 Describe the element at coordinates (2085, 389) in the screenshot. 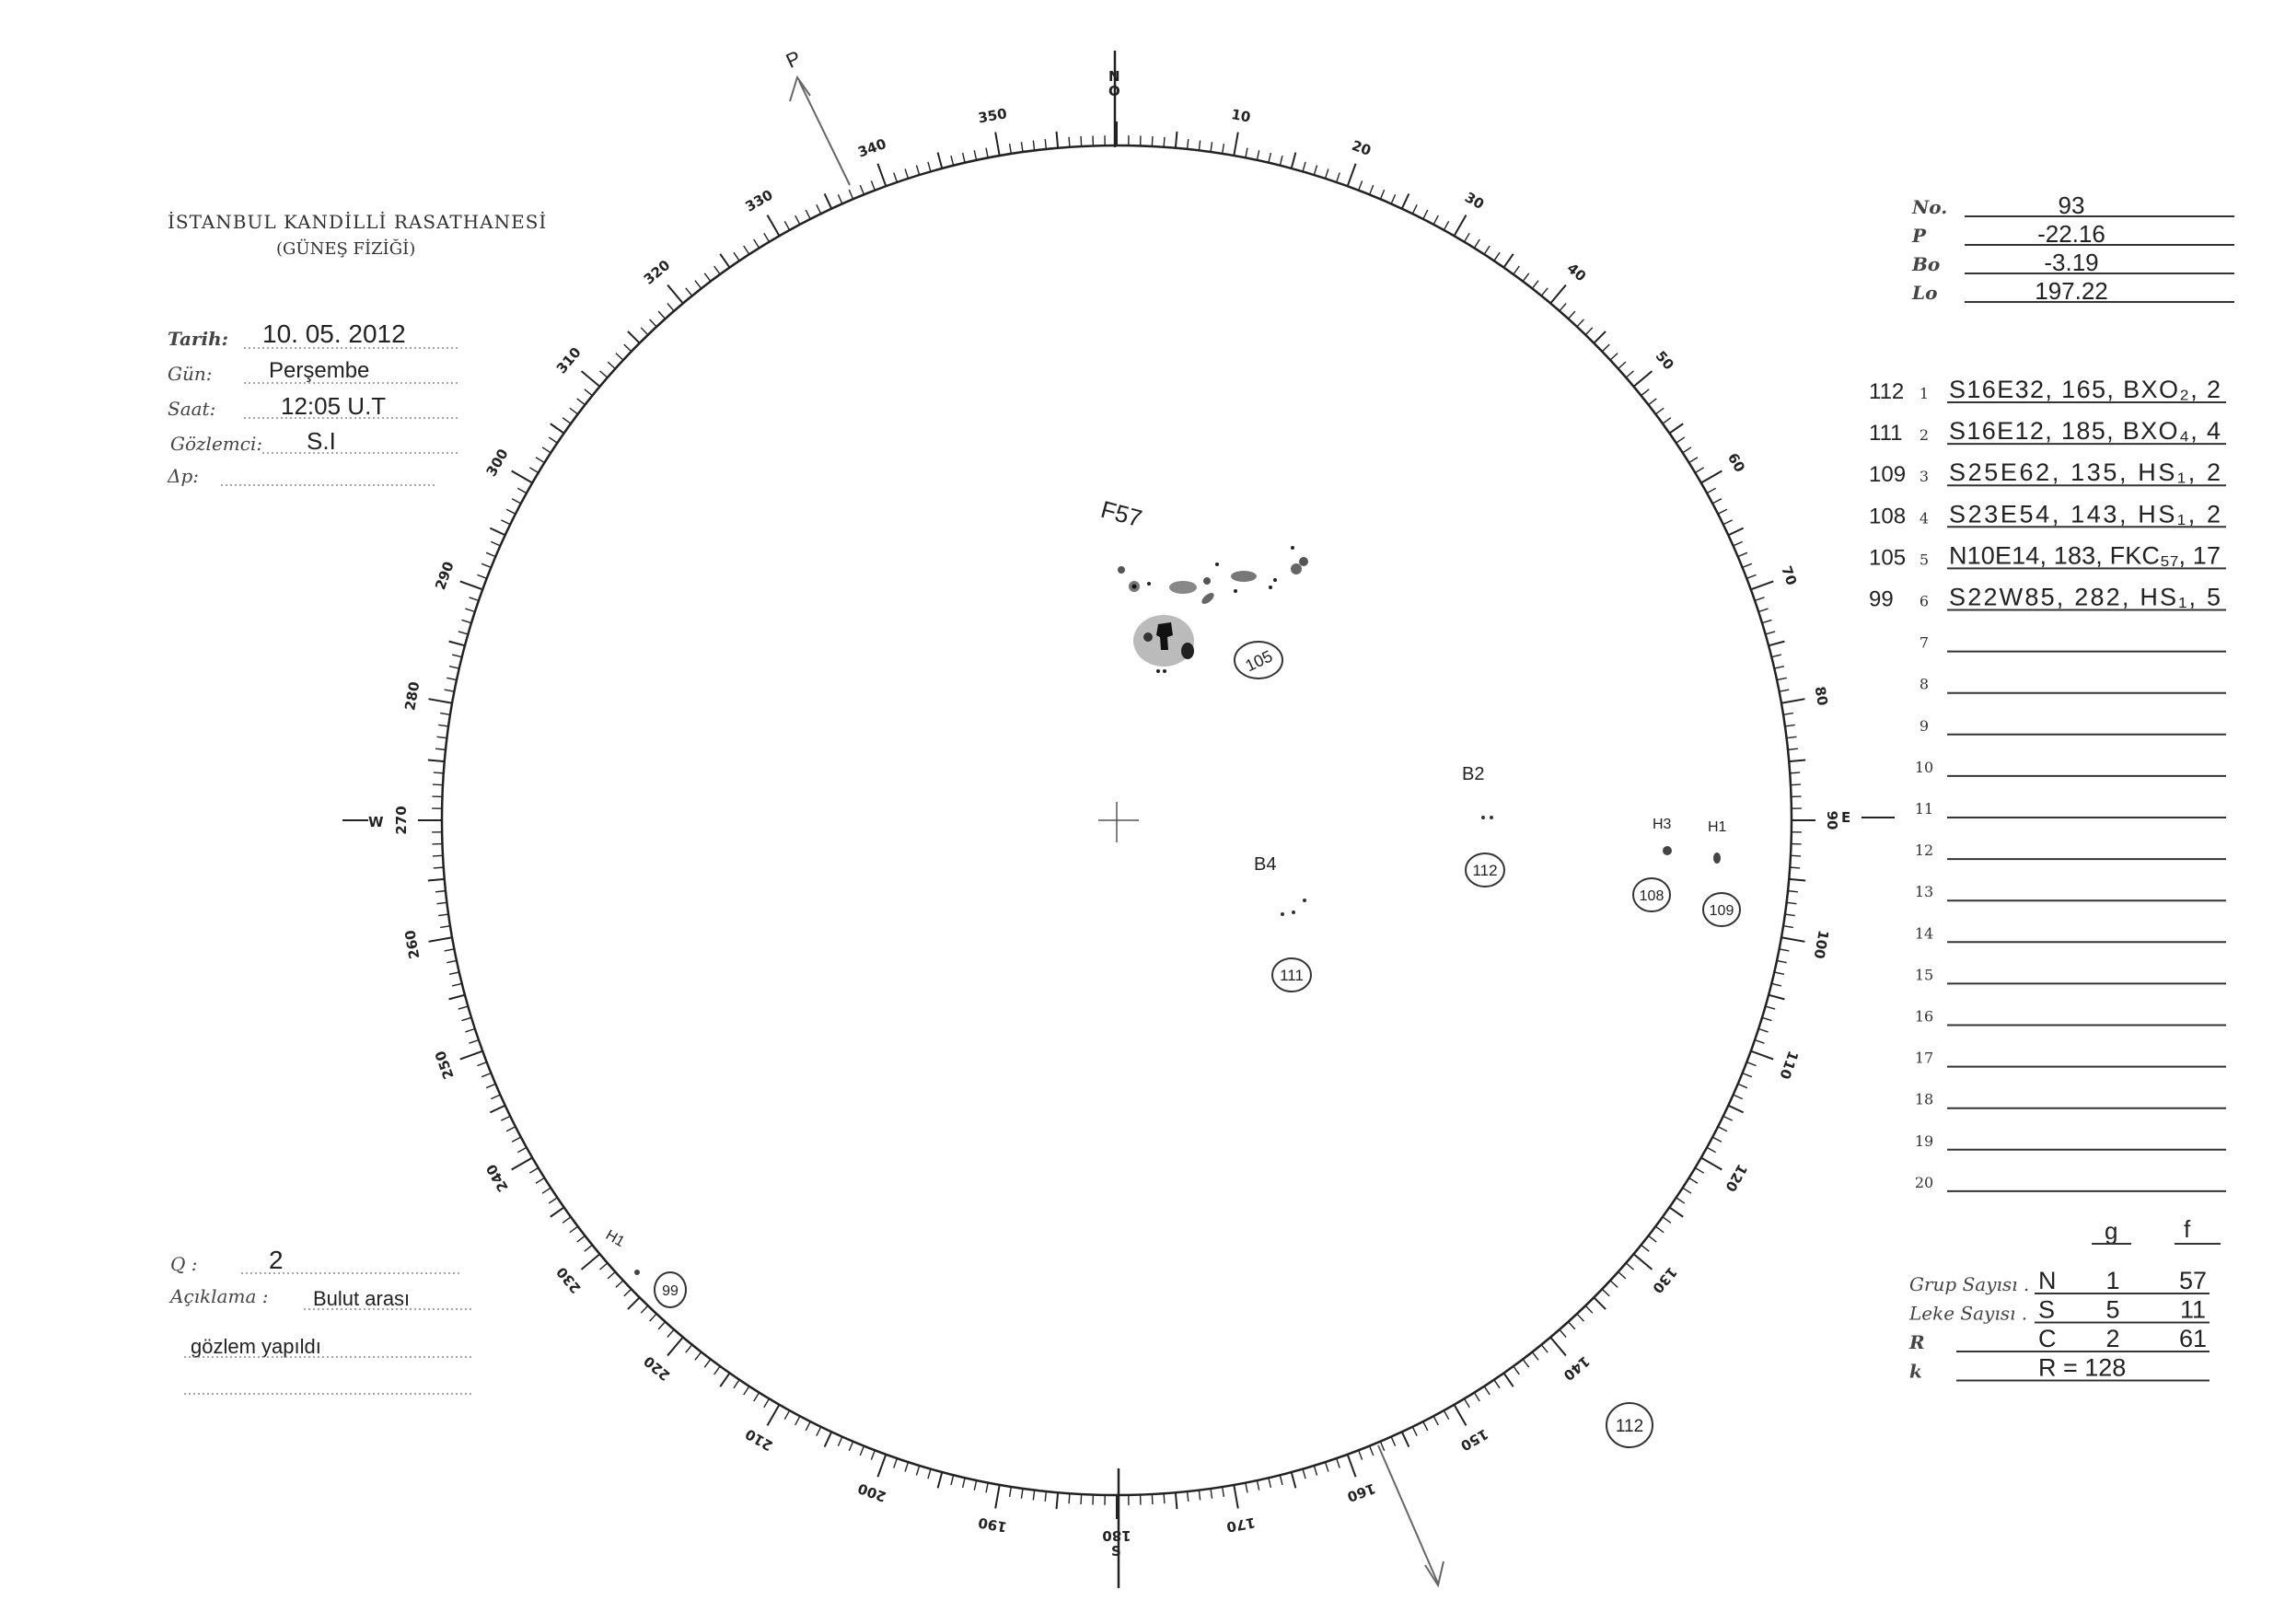

I see `group-entry: S16E32, 165, BXO₂, 2` at that location.